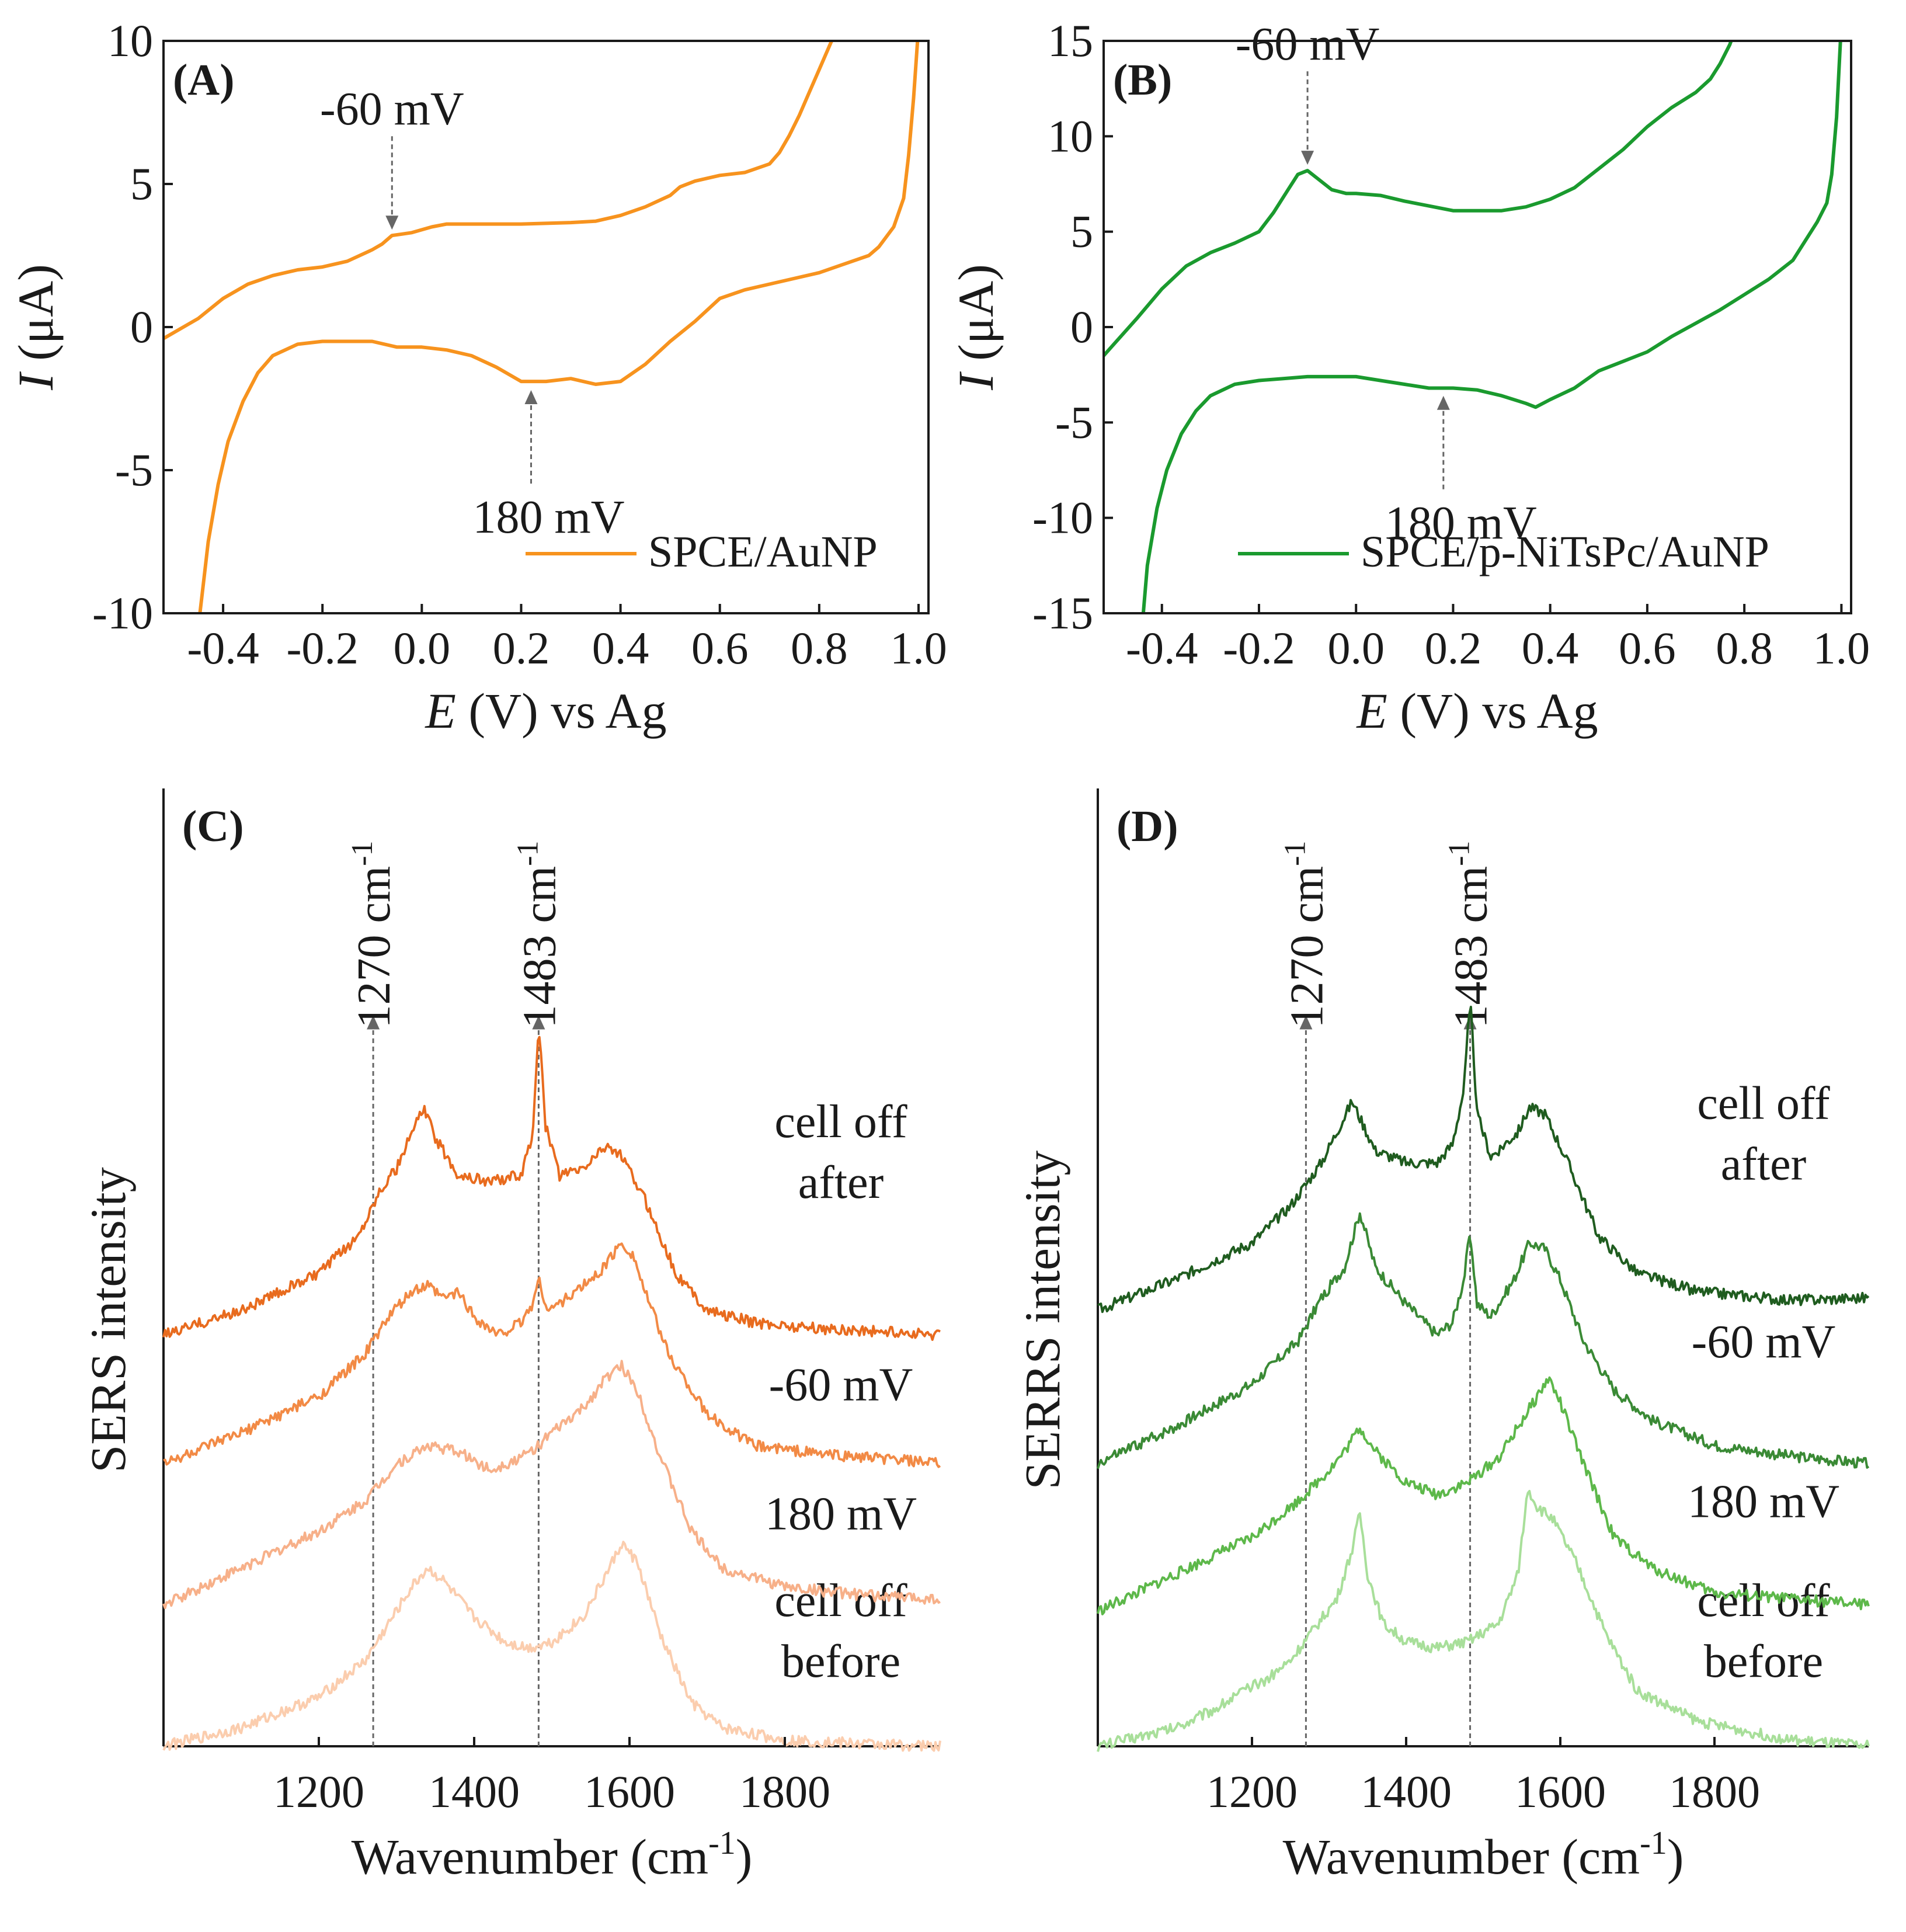 The height and width of the screenshot is (1932, 1906). I want to click on y-axis-title-unit: (μA), so click(976, 319).